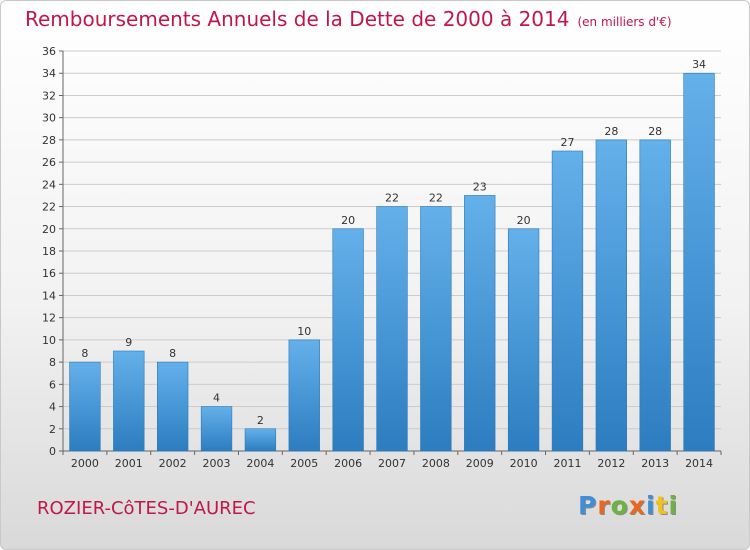 The height and width of the screenshot is (550, 750). I want to click on bar-value-label: 9, so click(128, 342).